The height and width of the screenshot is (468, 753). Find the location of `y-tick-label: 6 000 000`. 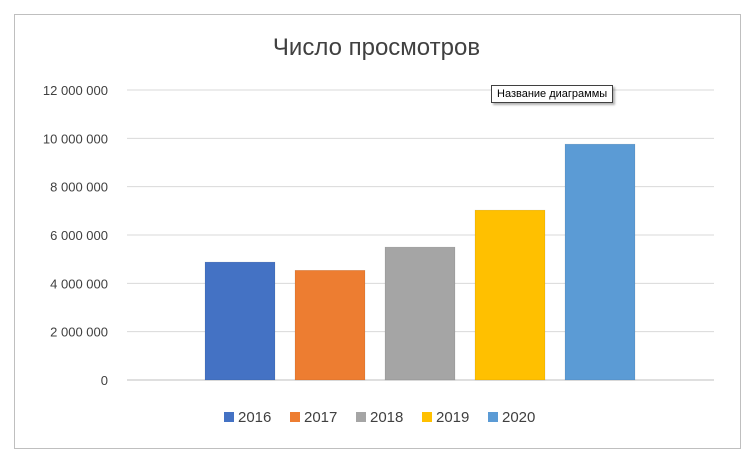

y-tick-label: 6 000 000 is located at coordinates (79, 235).